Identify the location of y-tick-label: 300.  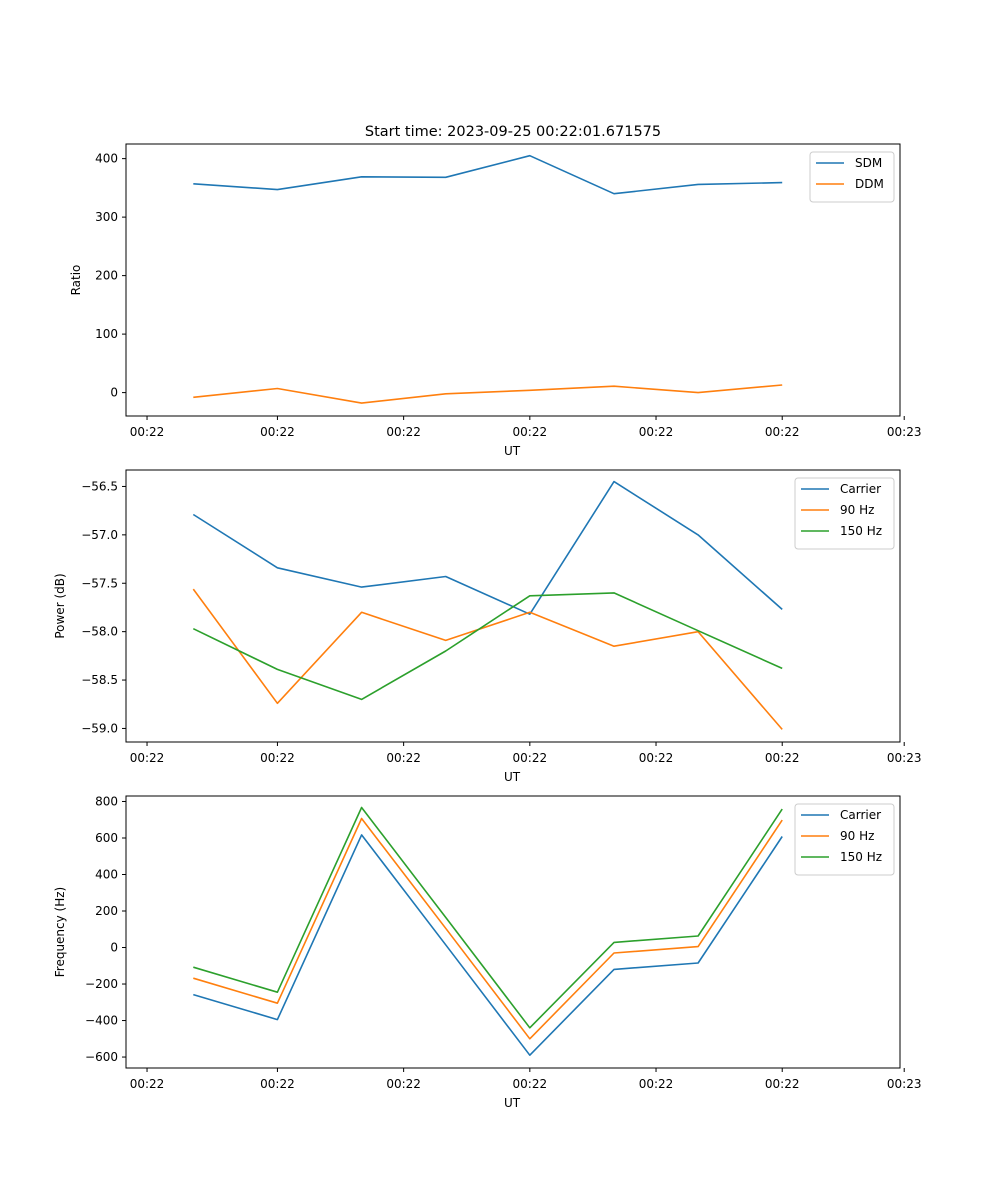
(106, 217).